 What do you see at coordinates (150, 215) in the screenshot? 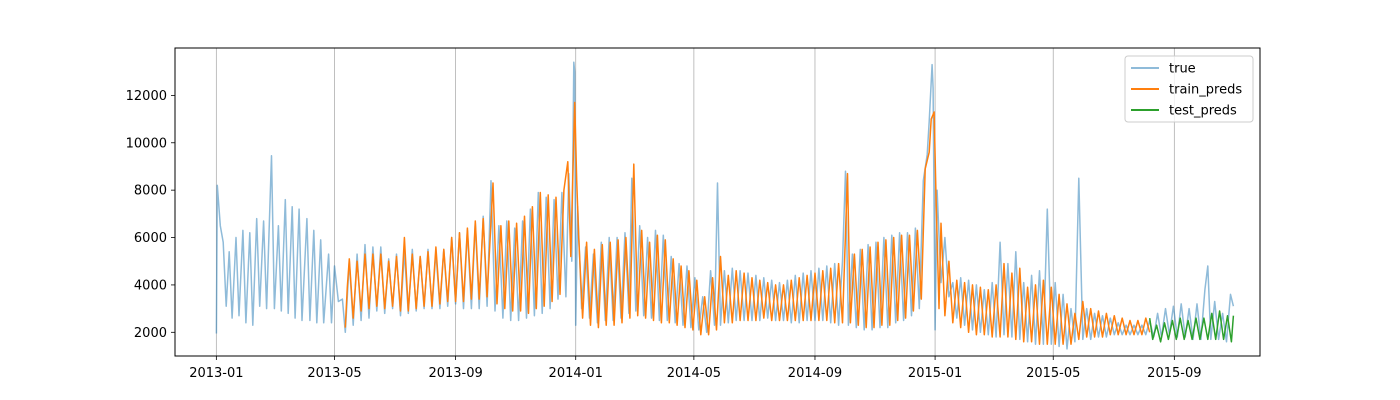
I see `y-axis: 2000 4000 6000 8000 10000 12000` at bounding box center [150, 215].